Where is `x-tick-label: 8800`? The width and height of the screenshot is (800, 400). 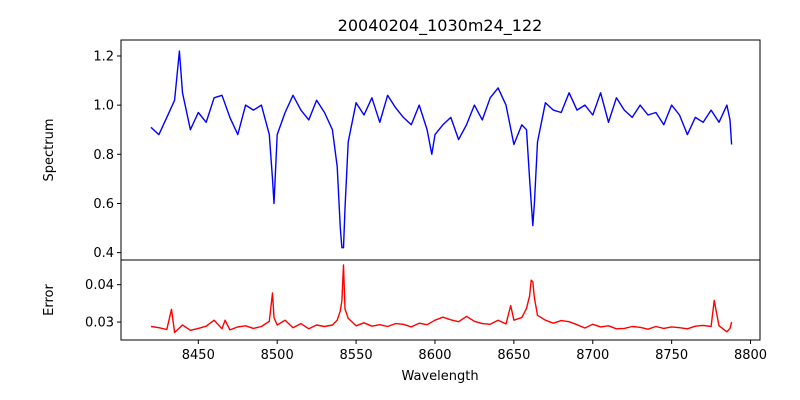
x-tick-label: 8800 is located at coordinates (750, 355).